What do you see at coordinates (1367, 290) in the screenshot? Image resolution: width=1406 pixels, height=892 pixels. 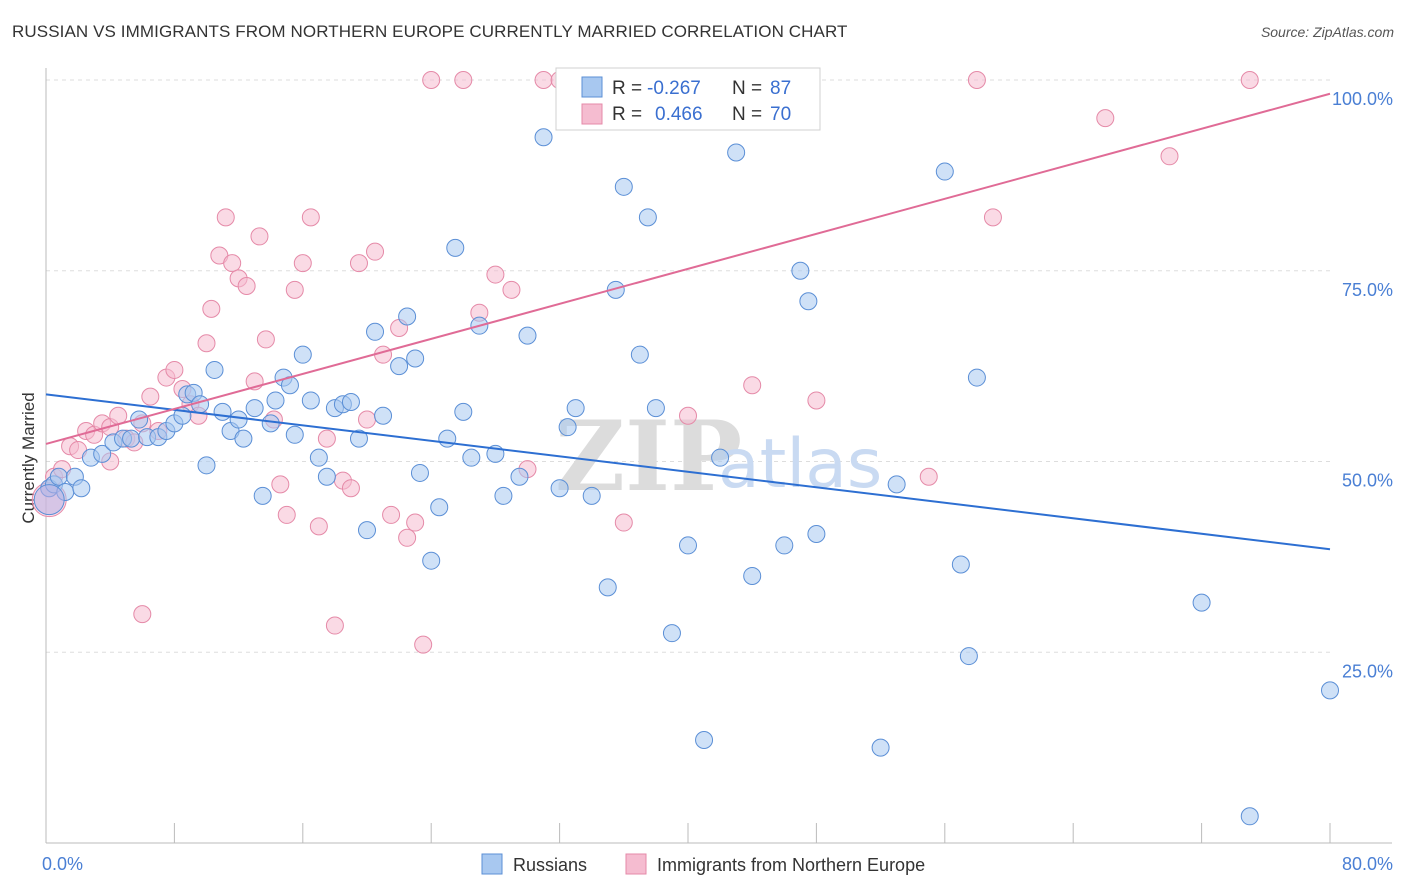 I see `y-tick-label-2: 75.0%` at bounding box center [1367, 290].